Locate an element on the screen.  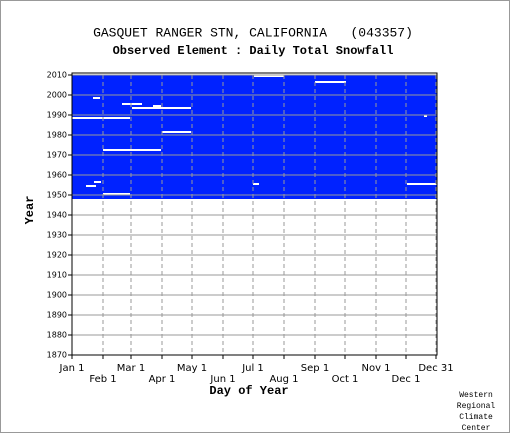
x-tick-label: Dec 31 is located at coordinates (435, 368).